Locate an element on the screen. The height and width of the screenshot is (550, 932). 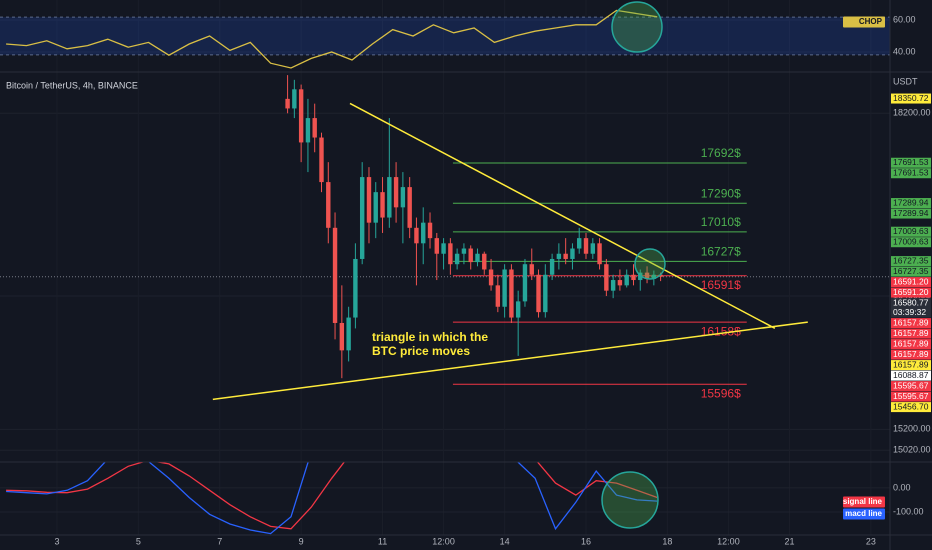
level-label: 17692$ is located at coordinates (721, 153).